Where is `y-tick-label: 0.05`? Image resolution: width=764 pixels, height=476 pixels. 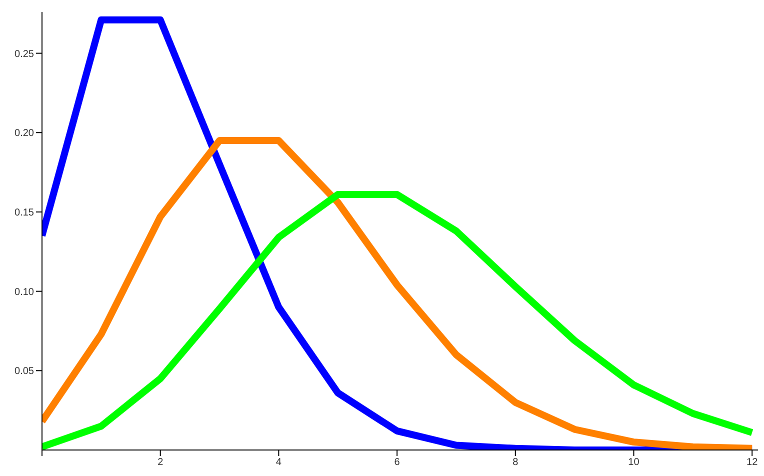
y-tick-label: 0.05 is located at coordinates (24, 372).